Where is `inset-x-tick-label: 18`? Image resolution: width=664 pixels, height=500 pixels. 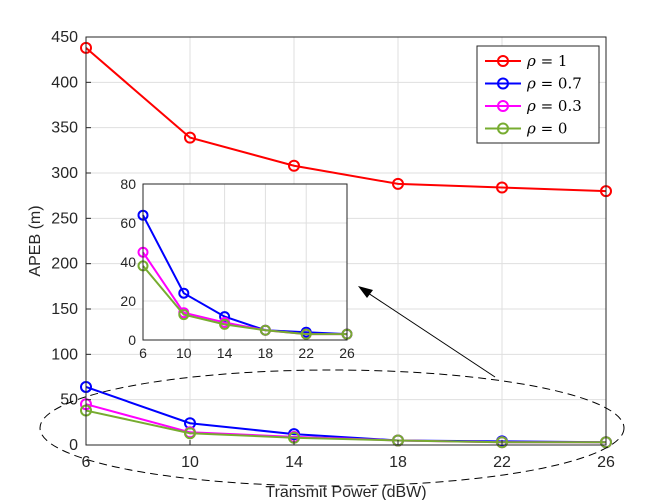
inset-x-tick-label: 18 is located at coordinates (266, 353).